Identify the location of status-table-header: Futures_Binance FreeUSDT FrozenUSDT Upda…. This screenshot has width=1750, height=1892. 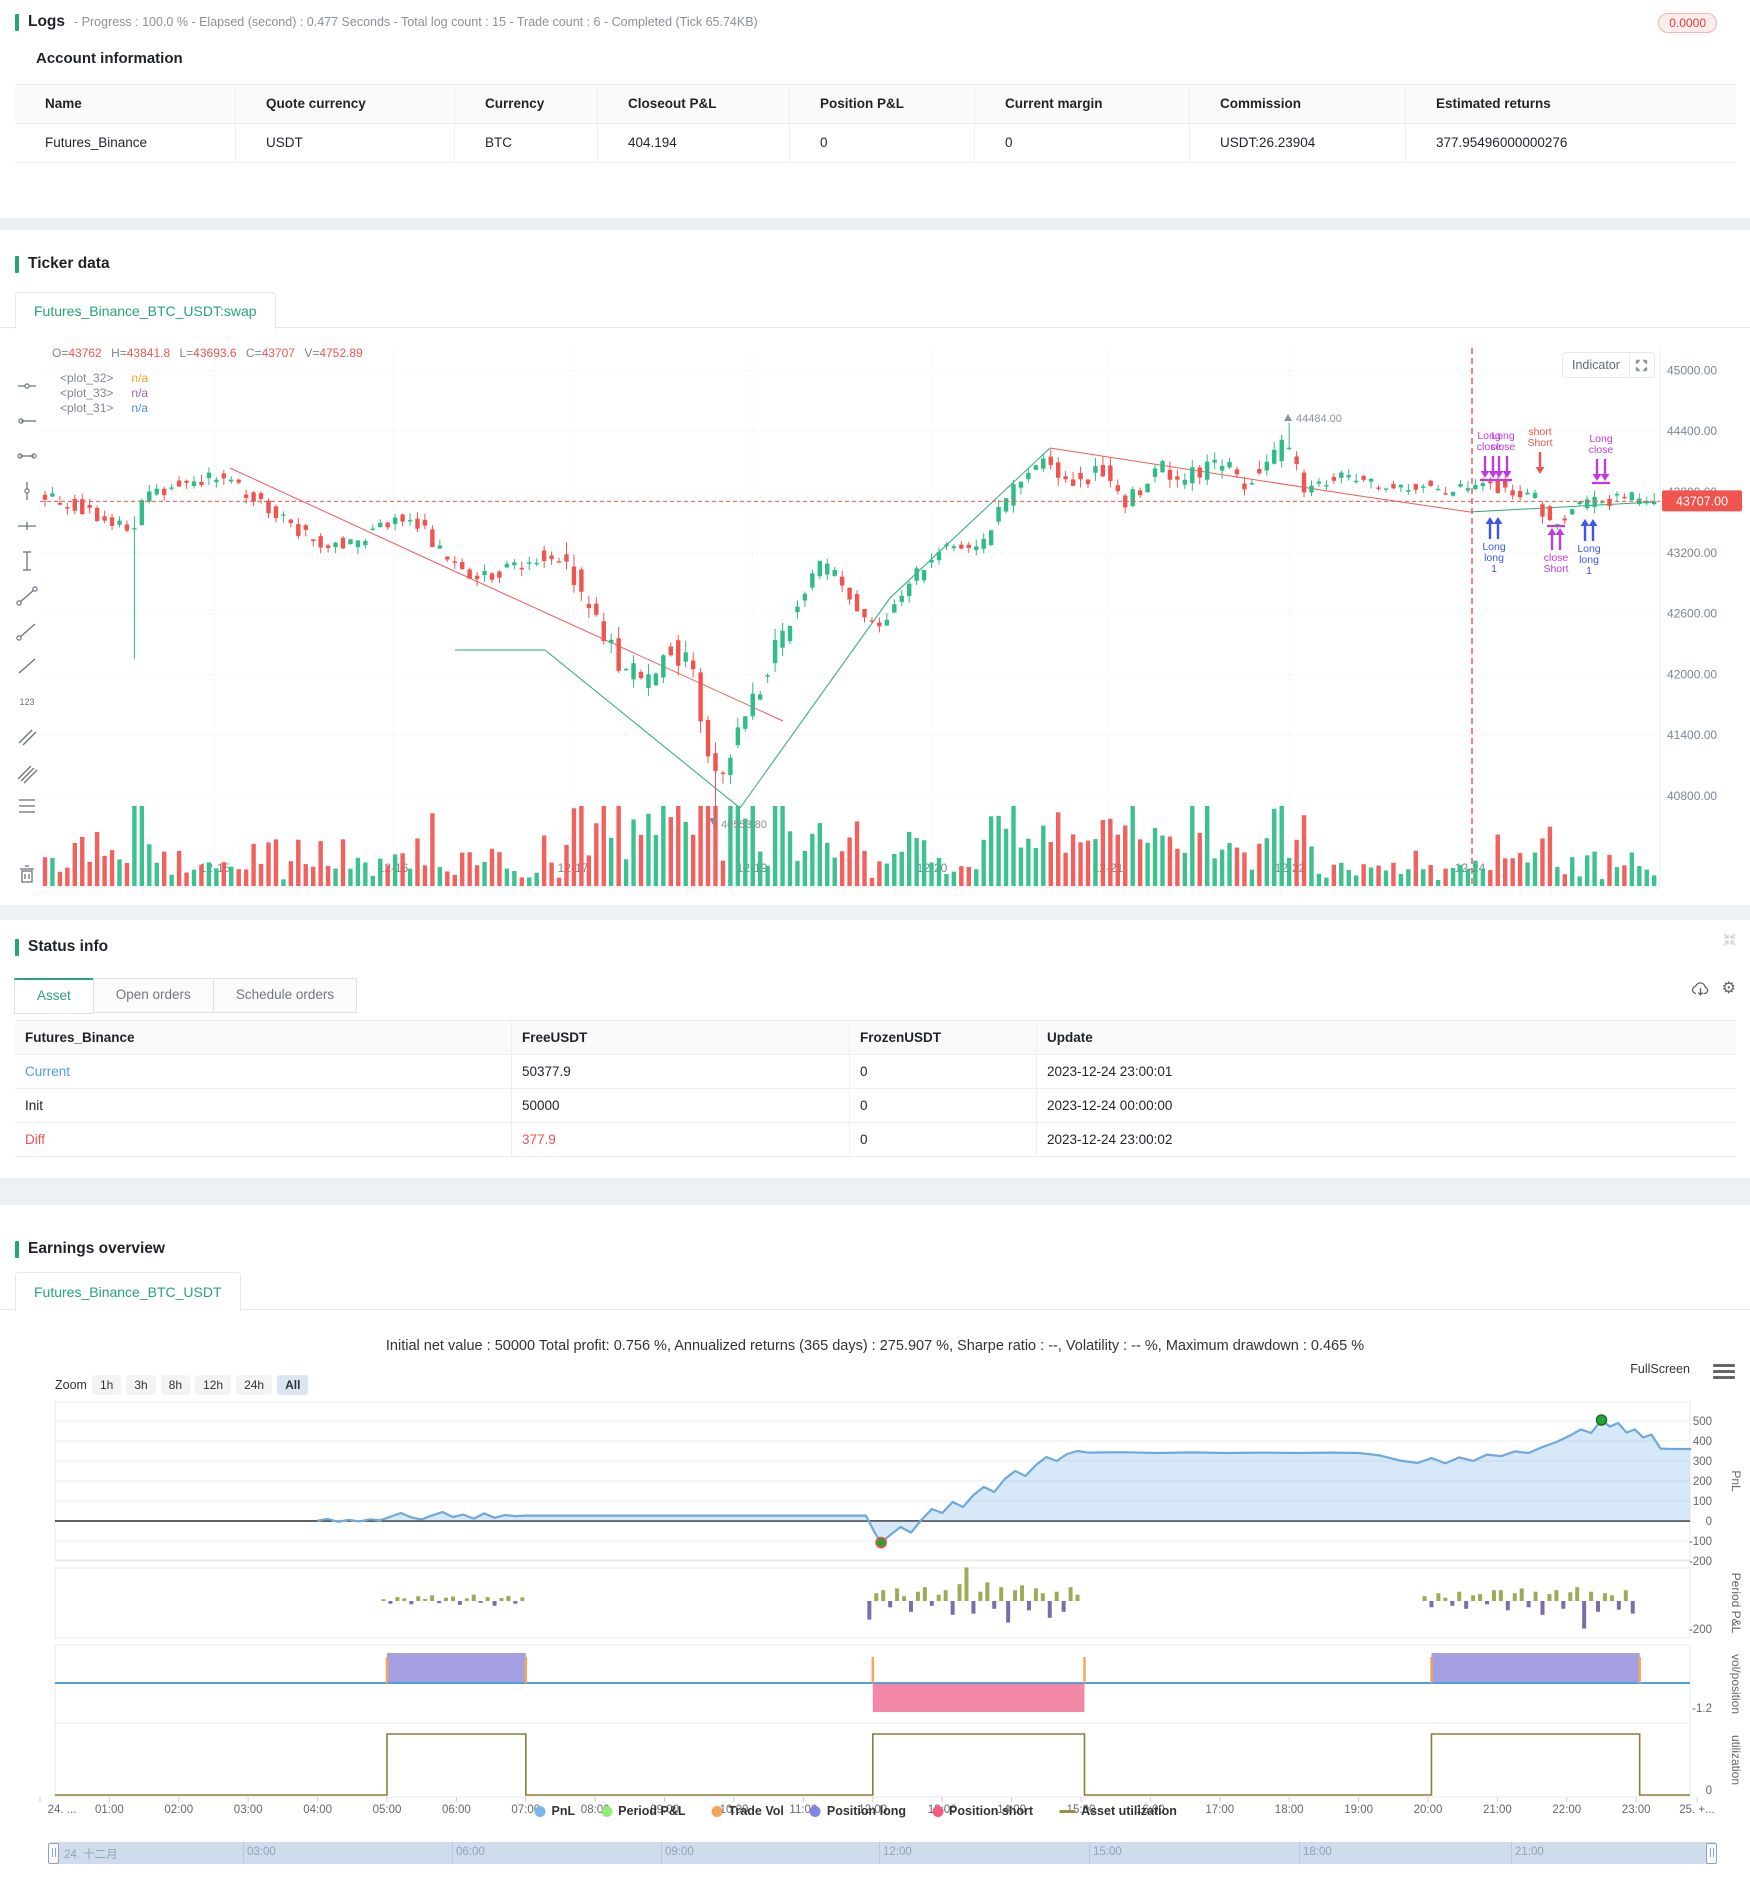
(875, 1037).